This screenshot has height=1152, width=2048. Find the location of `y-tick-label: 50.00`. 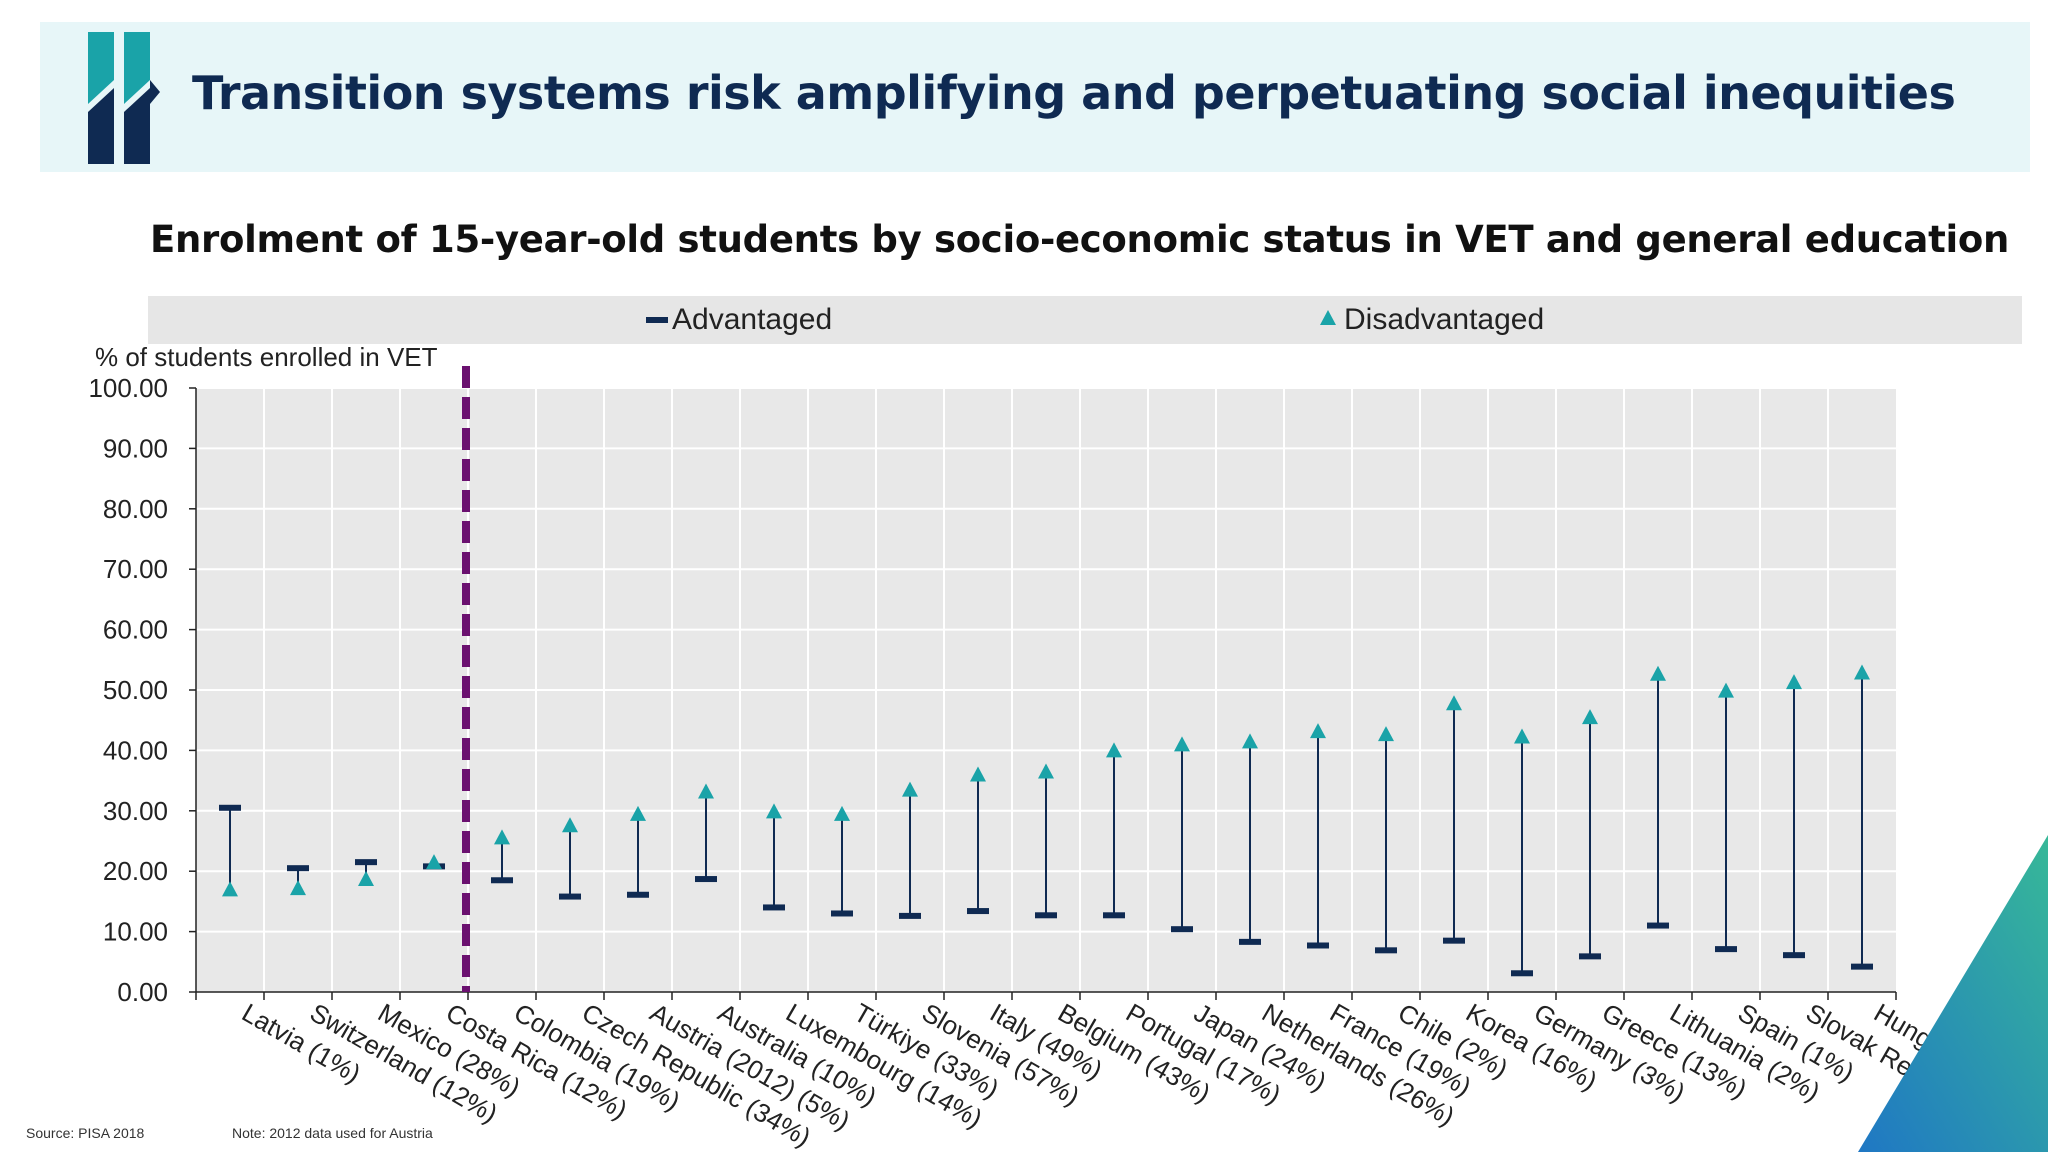

y-tick-label: 50.00 is located at coordinates (135, 690).